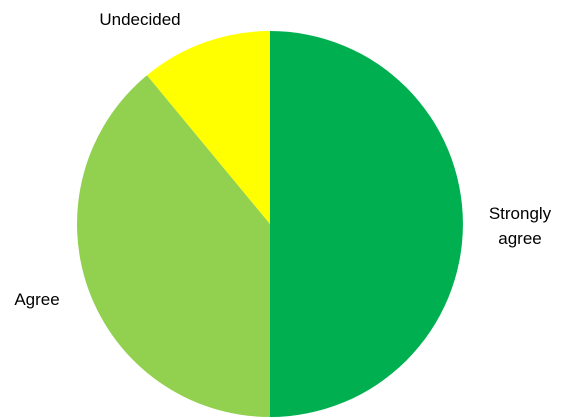 Image resolution: width=565 pixels, height=418 pixels. Describe the element at coordinates (520, 213) in the screenshot. I see `pie-label-line: Strongly` at that location.